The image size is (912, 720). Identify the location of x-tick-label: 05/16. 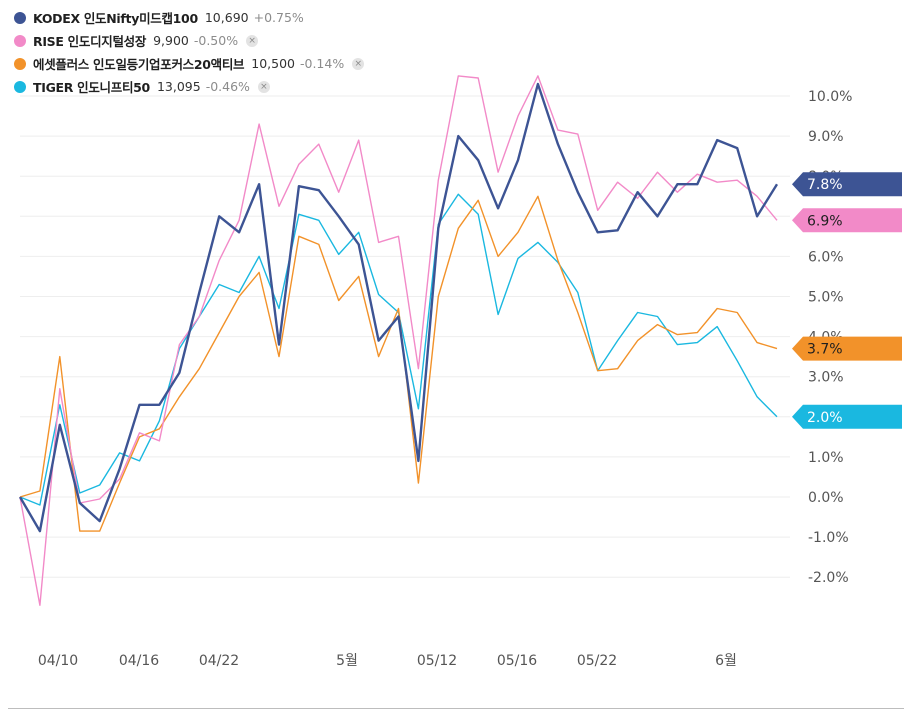
(517, 661).